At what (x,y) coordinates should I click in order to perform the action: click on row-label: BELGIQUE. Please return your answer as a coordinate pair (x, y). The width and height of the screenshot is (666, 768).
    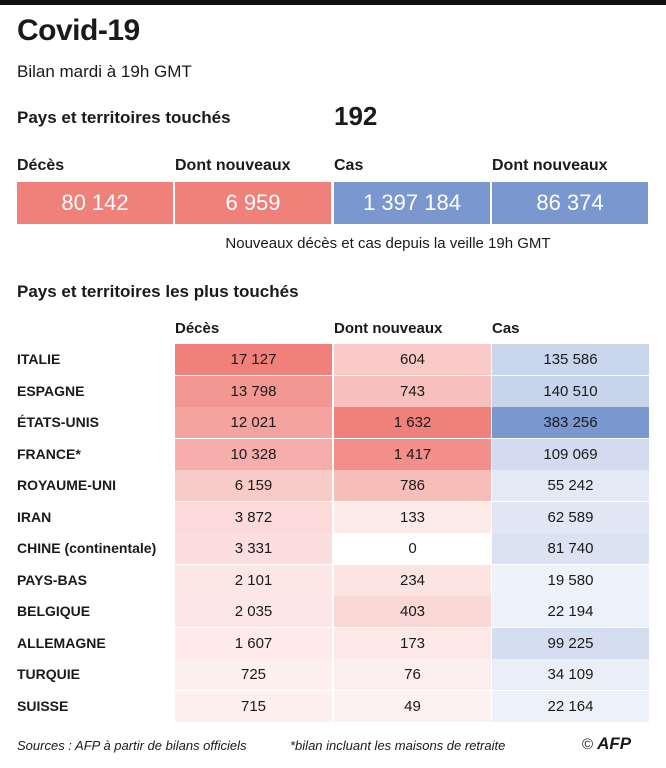
    Looking at the image, I should click on (54, 611).